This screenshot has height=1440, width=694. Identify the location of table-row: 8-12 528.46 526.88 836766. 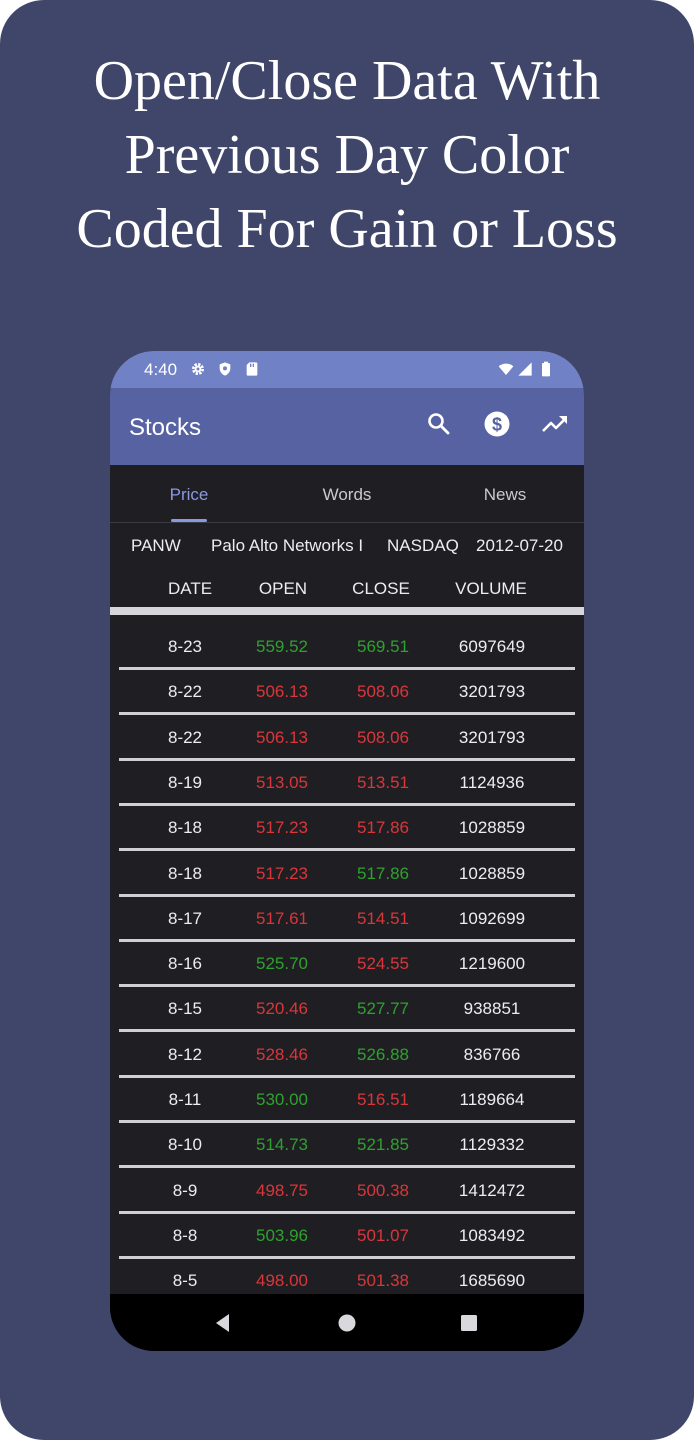
(347, 1055).